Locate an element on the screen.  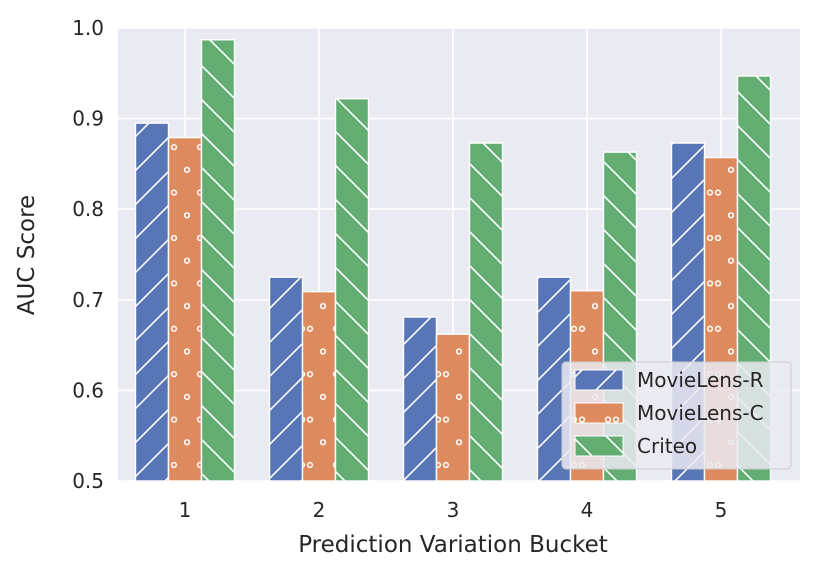
y-axis-title: AUC Score is located at coordinates (27, 255).